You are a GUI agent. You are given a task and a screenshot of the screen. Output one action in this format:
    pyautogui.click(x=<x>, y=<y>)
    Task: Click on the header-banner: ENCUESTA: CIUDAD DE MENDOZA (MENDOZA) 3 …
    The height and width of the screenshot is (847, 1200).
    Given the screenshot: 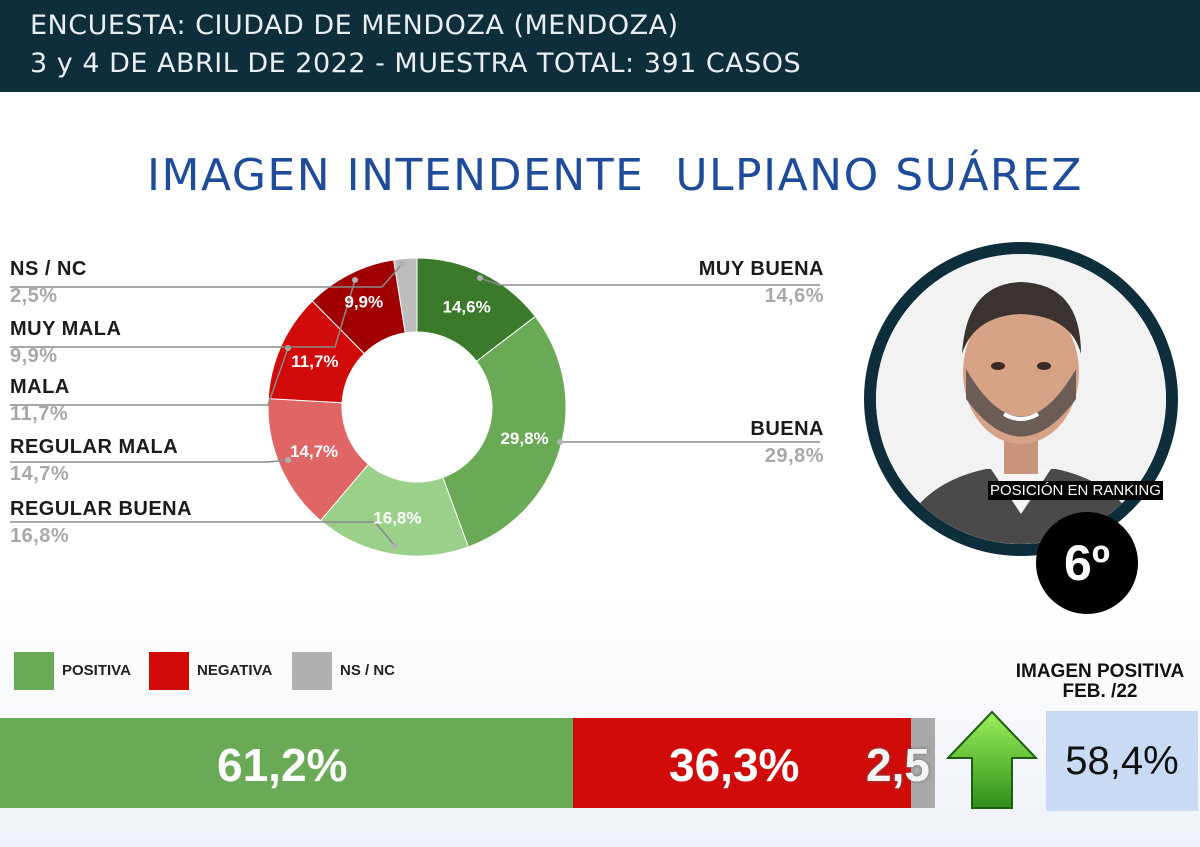 What is the action you would take?
    pyautogui.click(x=600, y=46)
    